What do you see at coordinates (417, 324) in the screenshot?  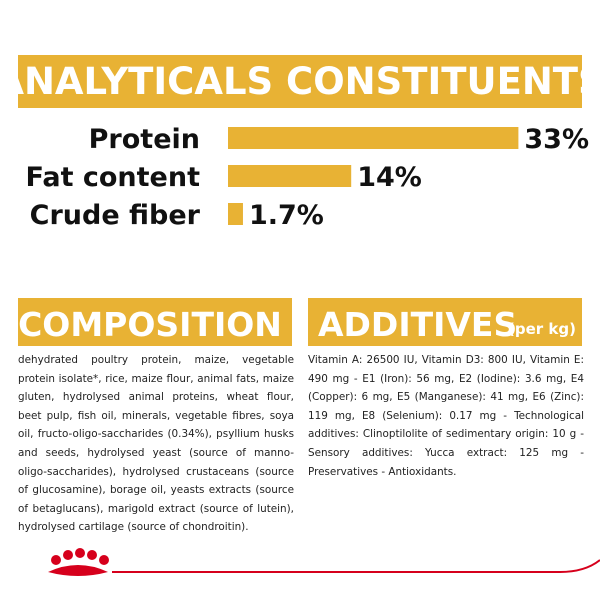 I see `additives-title: ADDITIVES` at bounding box center [417, 324].